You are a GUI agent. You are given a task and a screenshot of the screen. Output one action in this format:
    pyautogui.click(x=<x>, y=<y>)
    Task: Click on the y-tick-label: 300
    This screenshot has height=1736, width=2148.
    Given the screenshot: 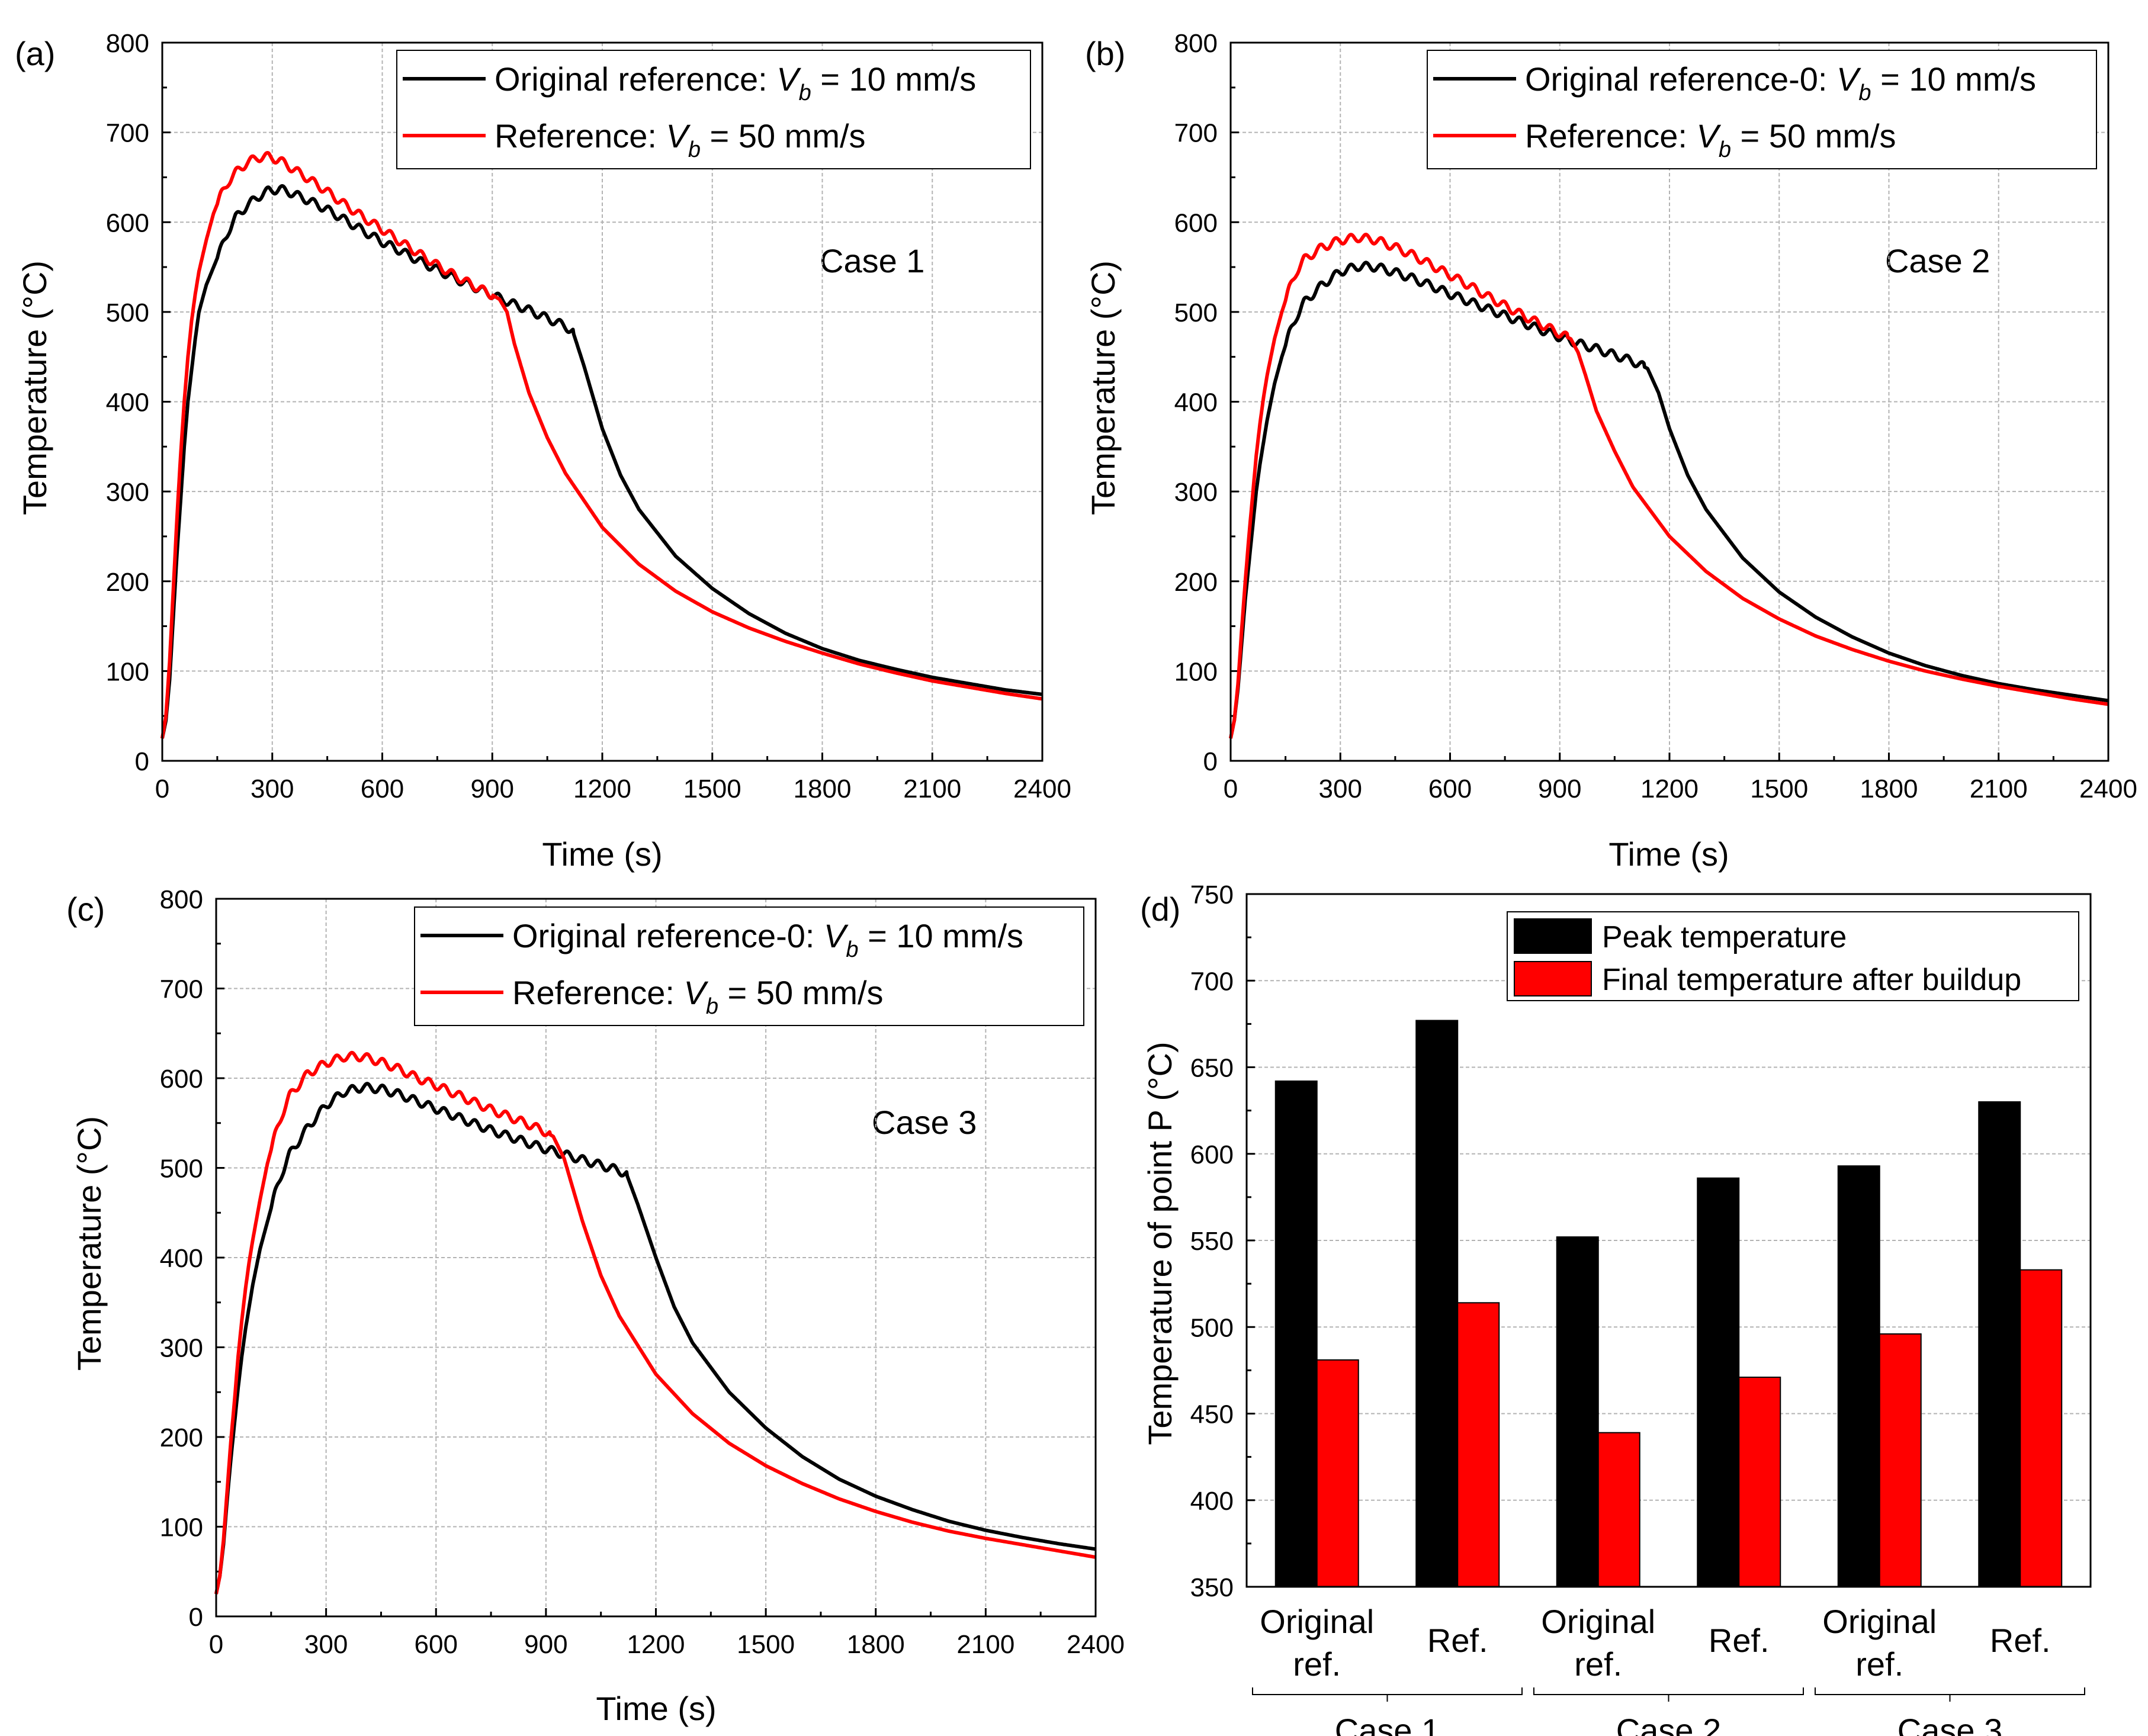 What is the action you would take?
    pyautogui.click(x=127, y=492)
    